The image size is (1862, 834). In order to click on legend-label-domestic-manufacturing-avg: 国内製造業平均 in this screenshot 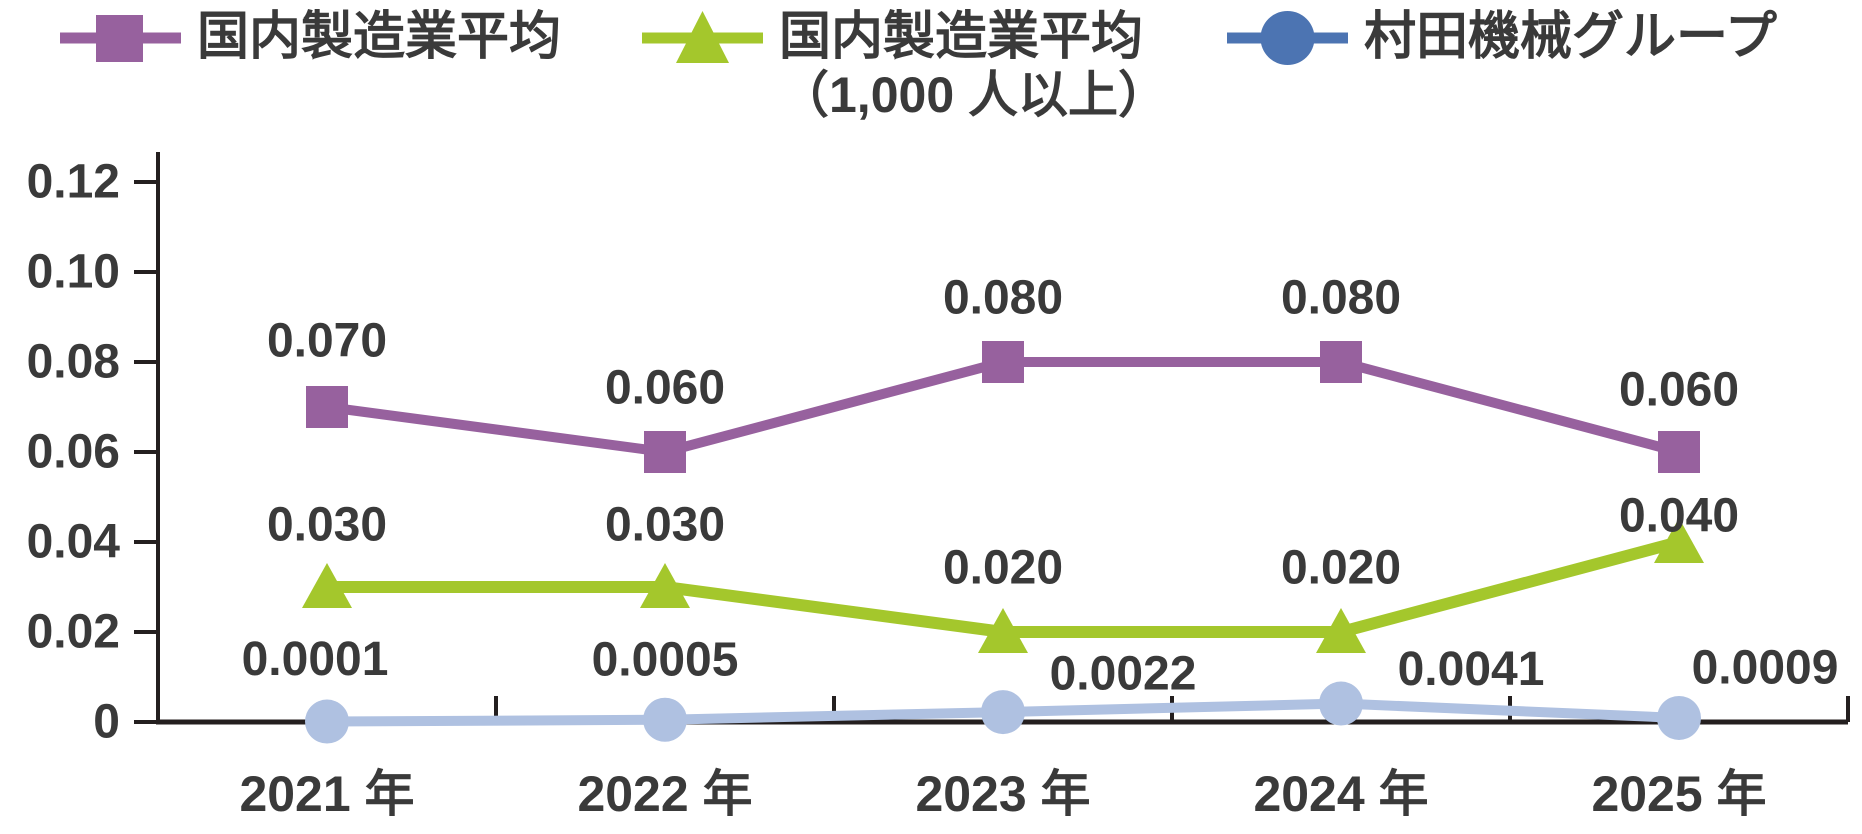, I will do `click(379, 37)`.